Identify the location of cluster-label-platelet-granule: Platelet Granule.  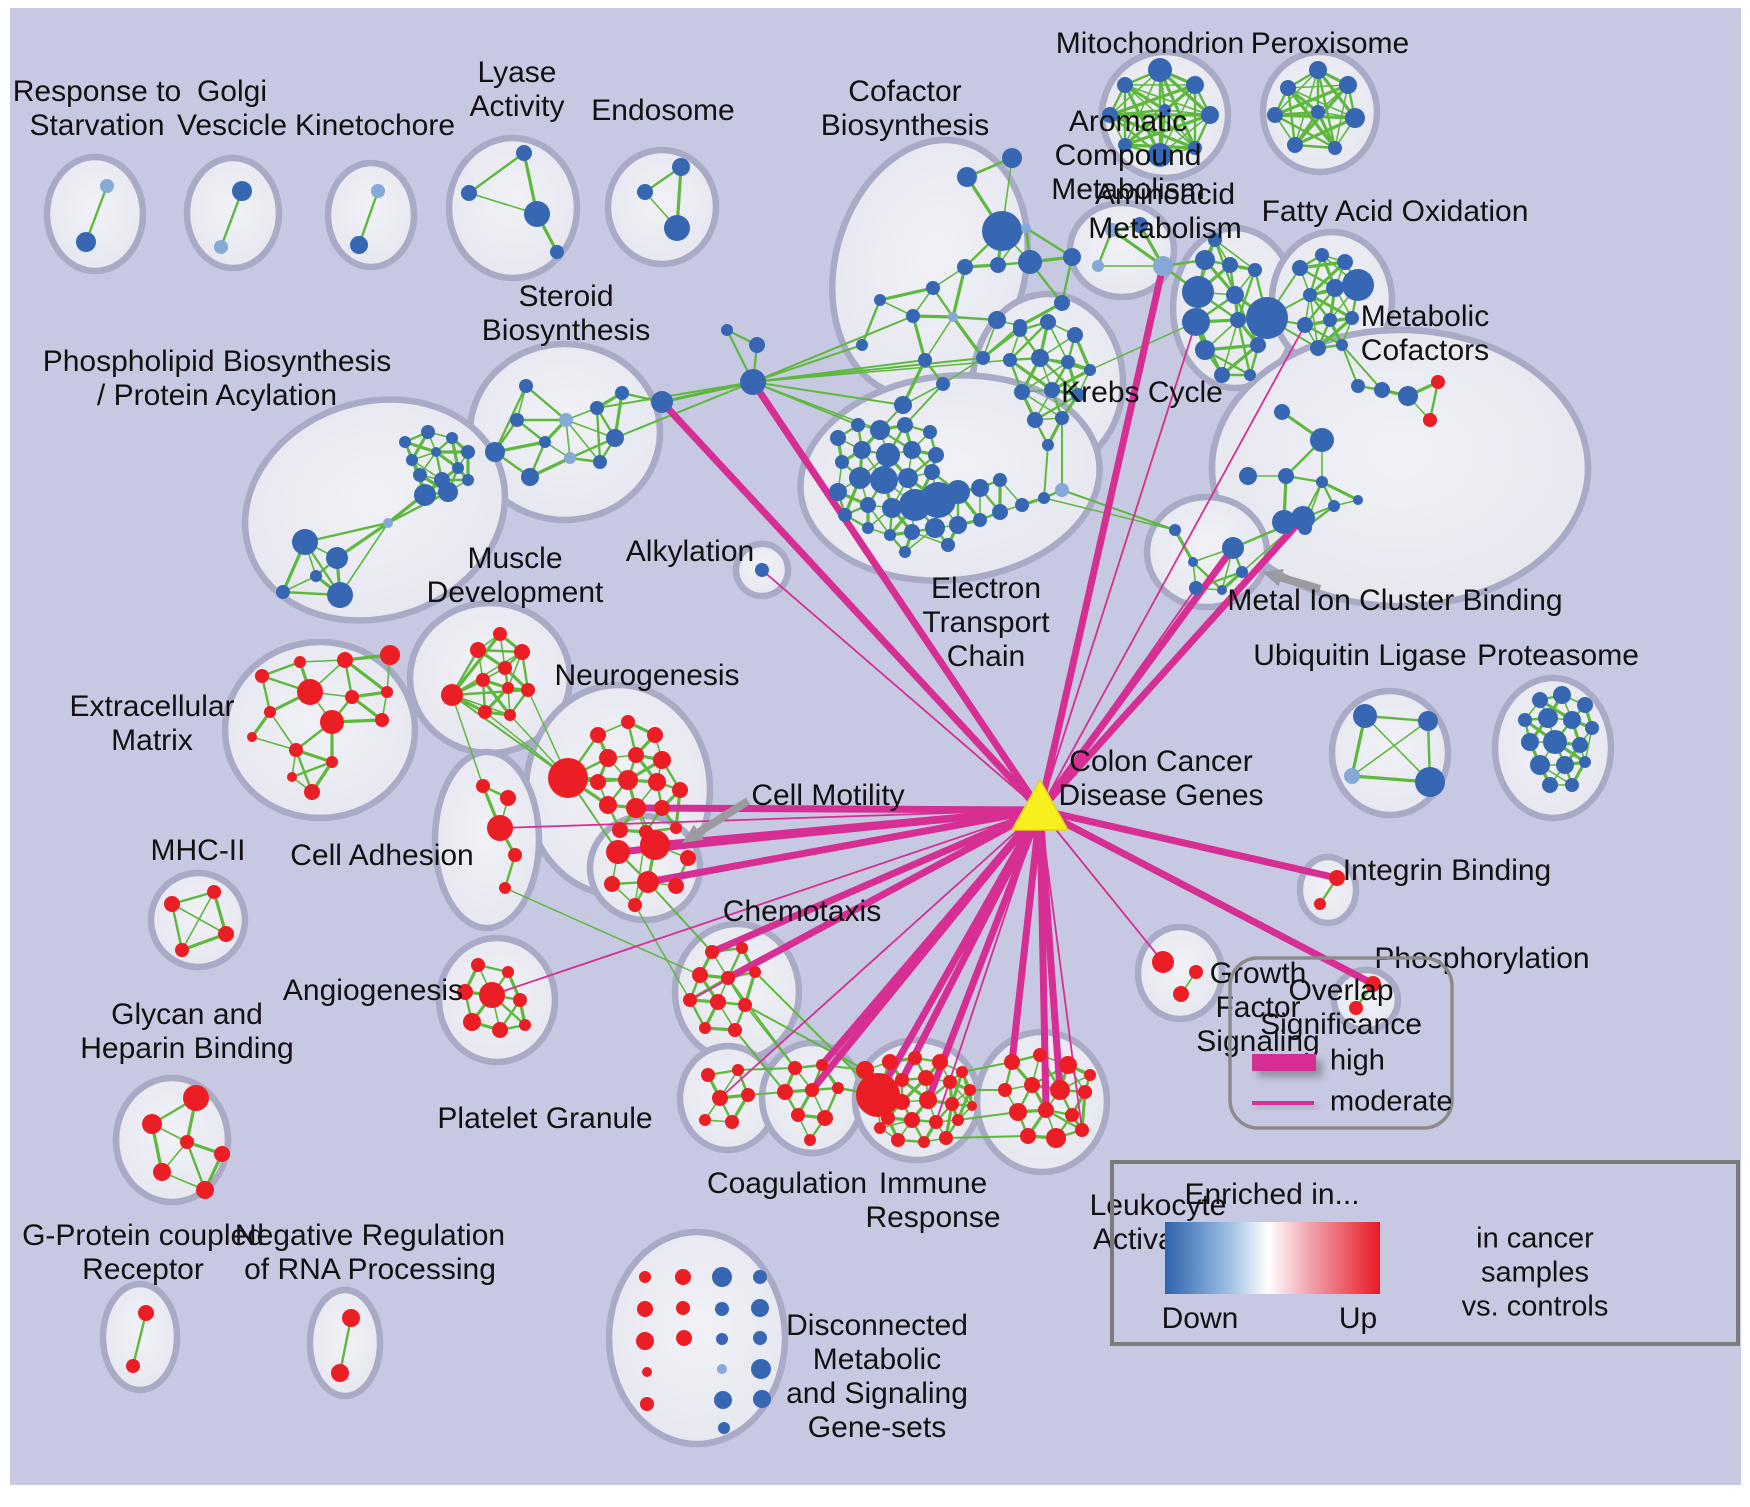
(544, 1118).